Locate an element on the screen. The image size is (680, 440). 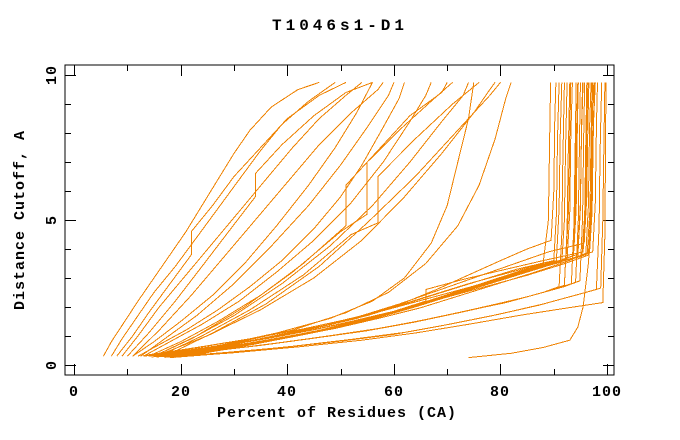
x-tick-label: 60 is located at coordinates (394, 392).